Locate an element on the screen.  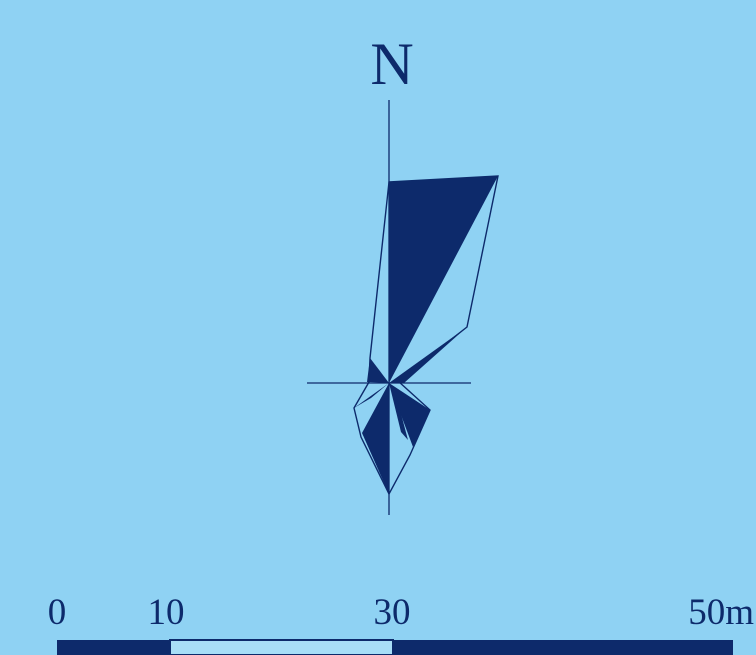
scale-label-0: 0 is located at coordinates (57, 612).